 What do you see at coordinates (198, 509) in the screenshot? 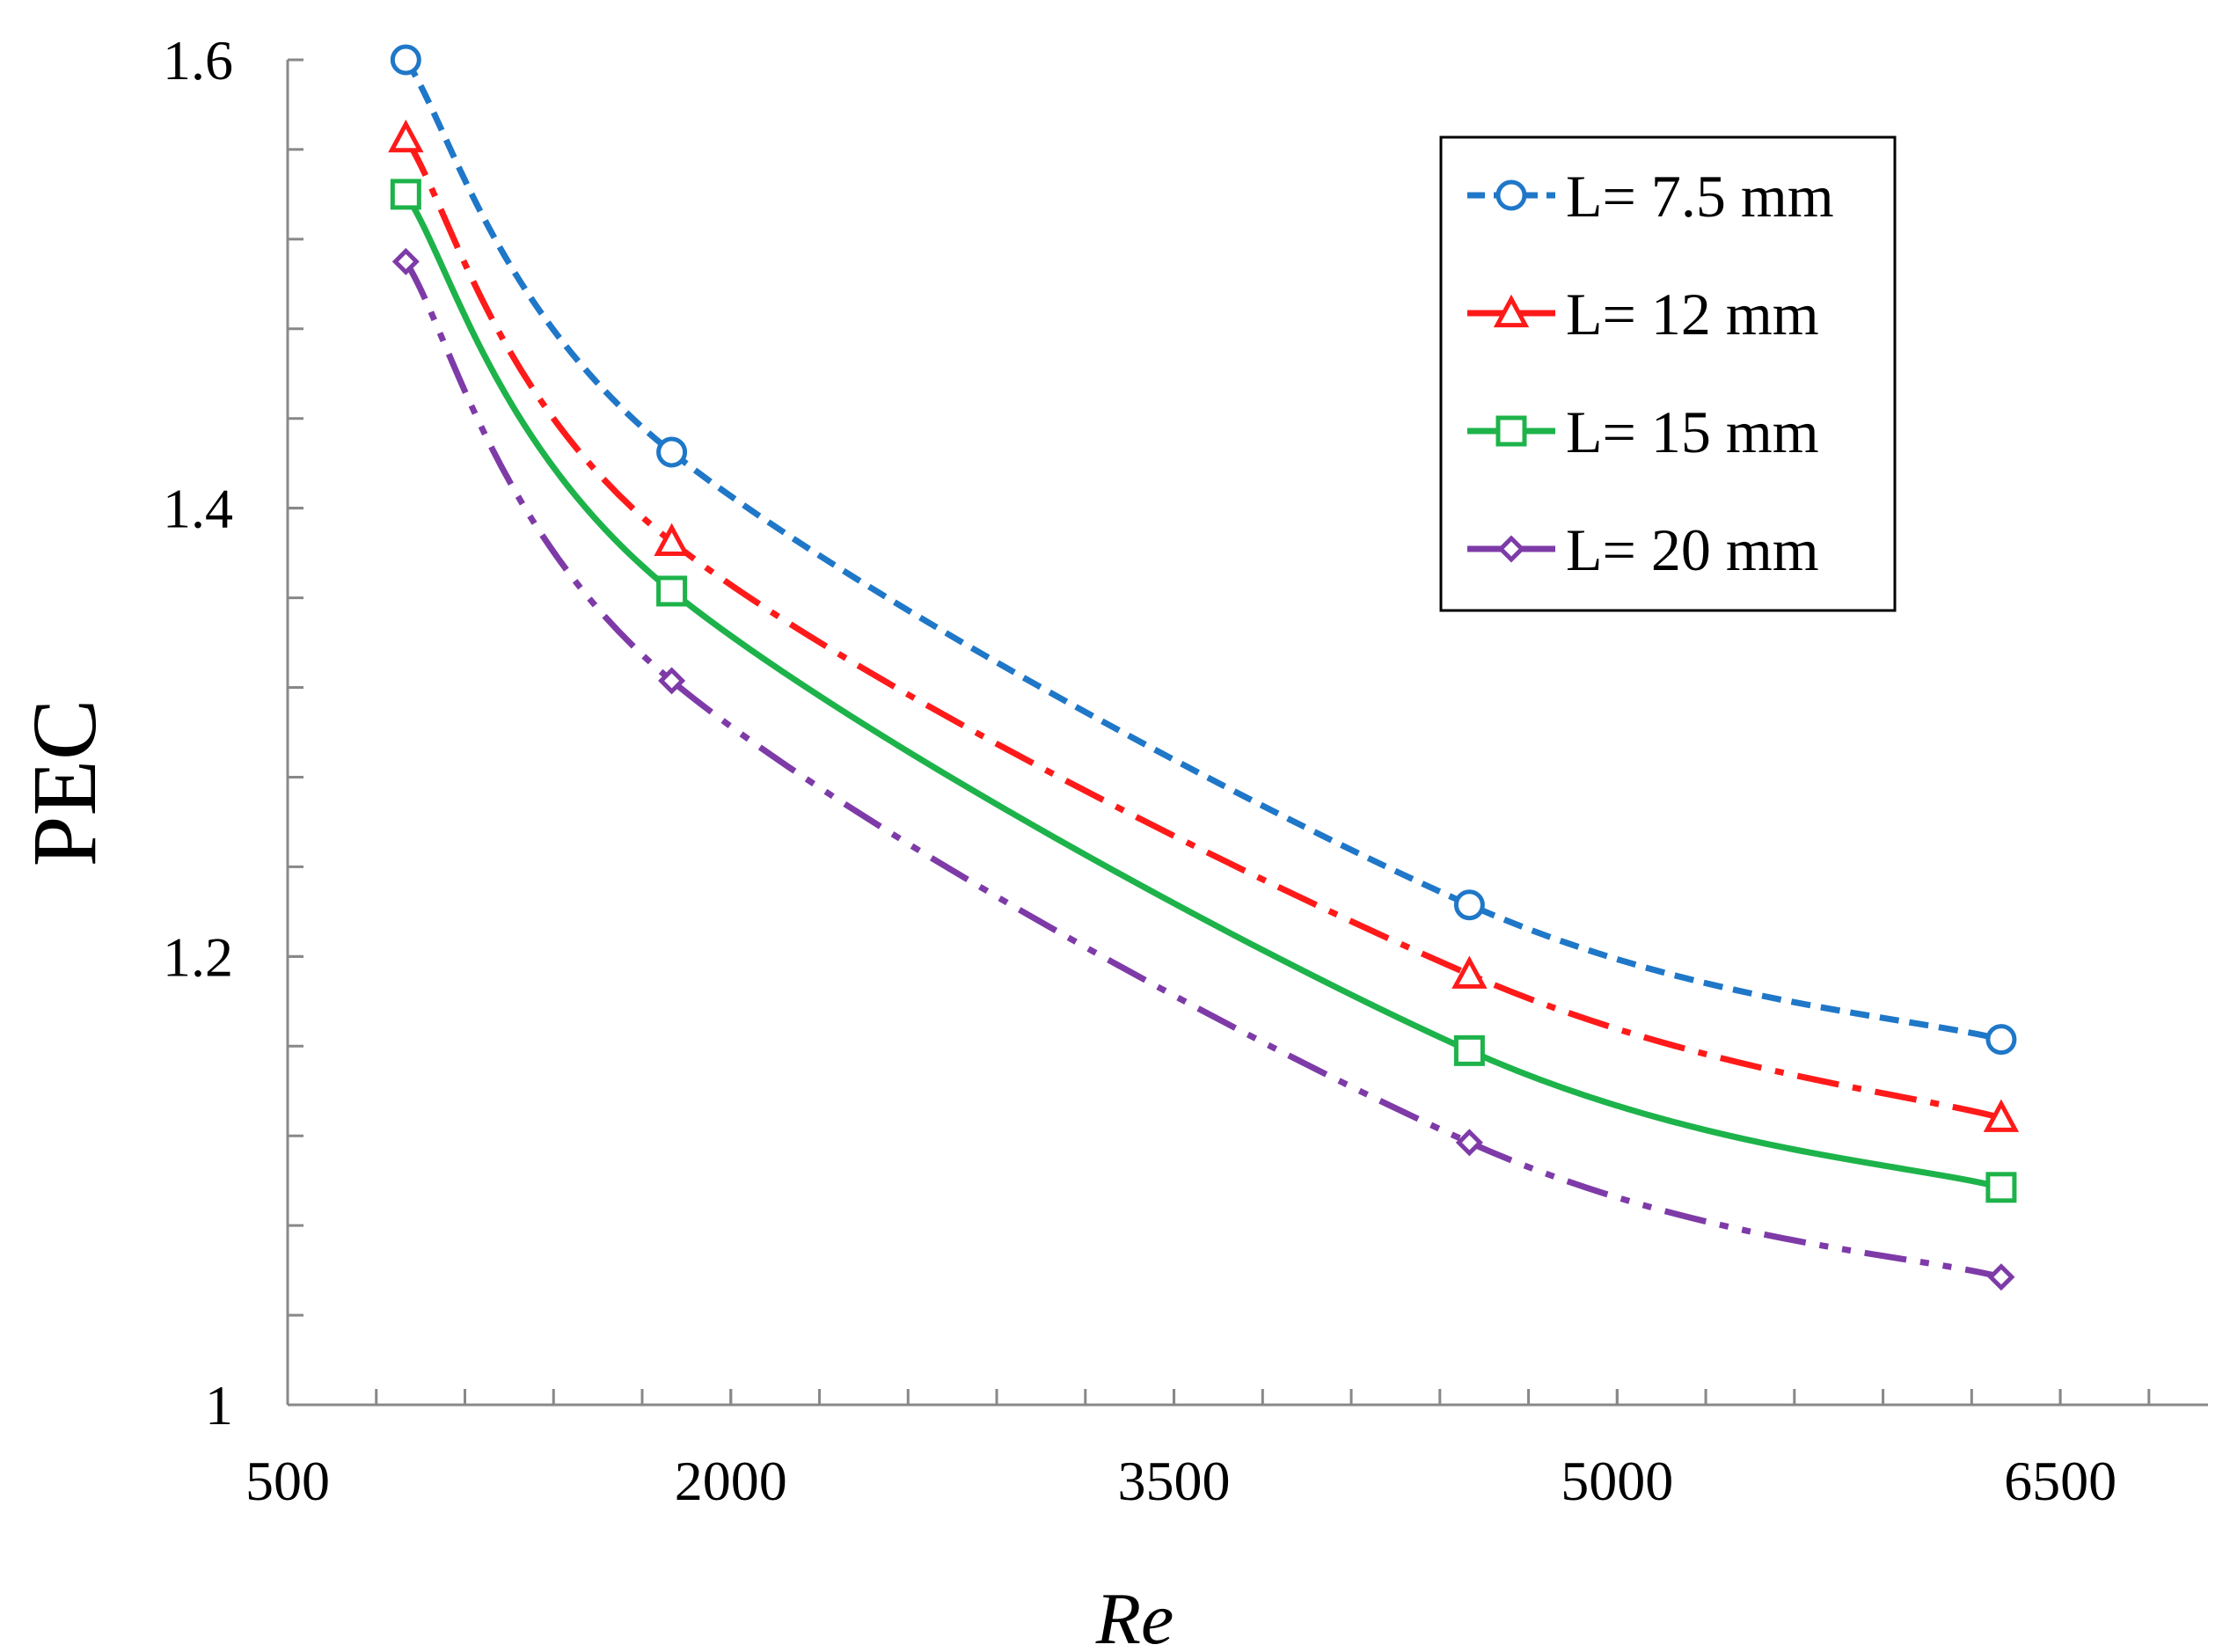
I see `y-tick-label: 1.4` at bounding box center [198, 509].